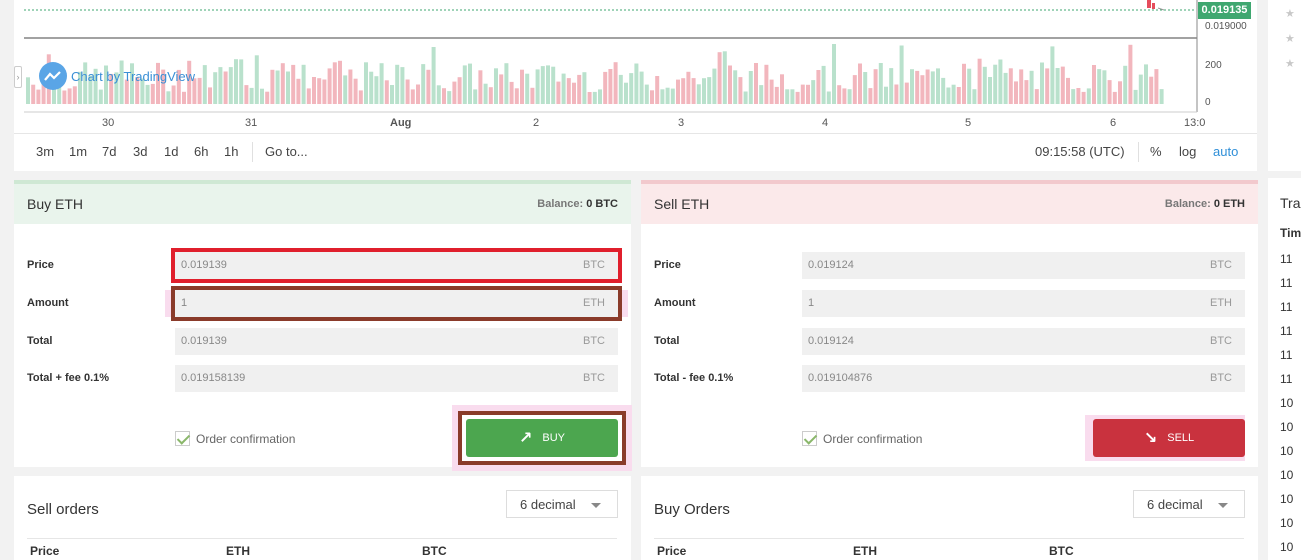 This screenshot has width=1301, height=560. I want to click on sell-confirm-checkbox, so click(809, 438).